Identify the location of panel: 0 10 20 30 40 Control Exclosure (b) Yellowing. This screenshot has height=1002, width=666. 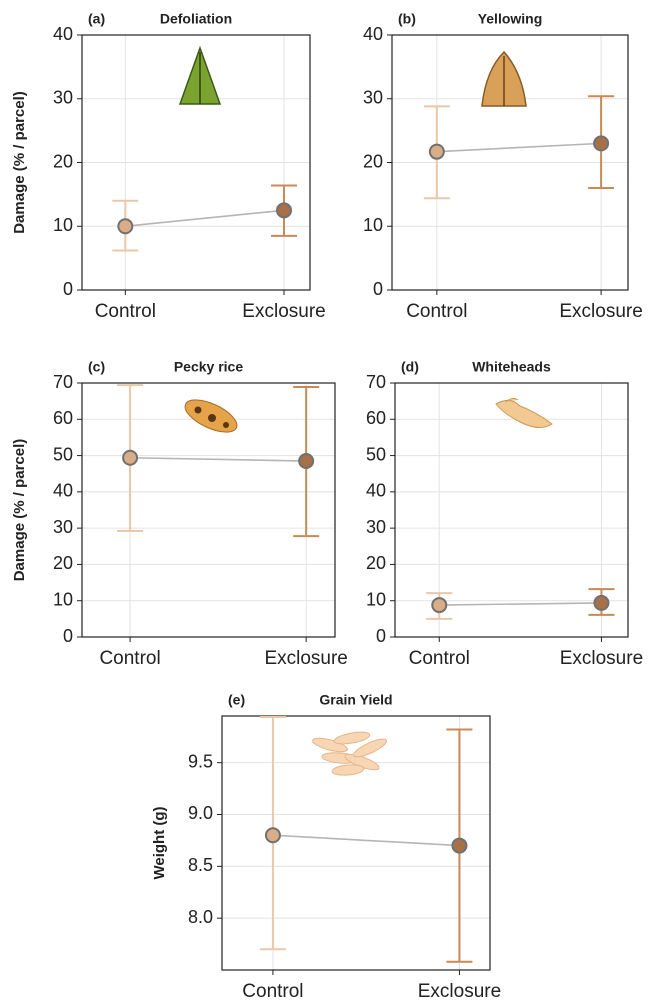
(503, 166).